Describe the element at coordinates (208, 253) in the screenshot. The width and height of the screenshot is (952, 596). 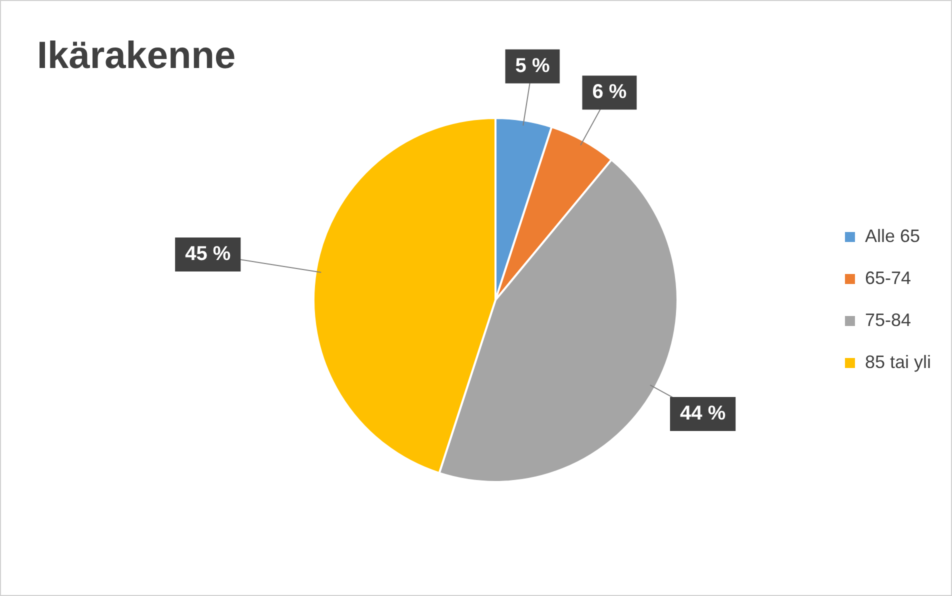
I see `data-label: 45 %` at that location.